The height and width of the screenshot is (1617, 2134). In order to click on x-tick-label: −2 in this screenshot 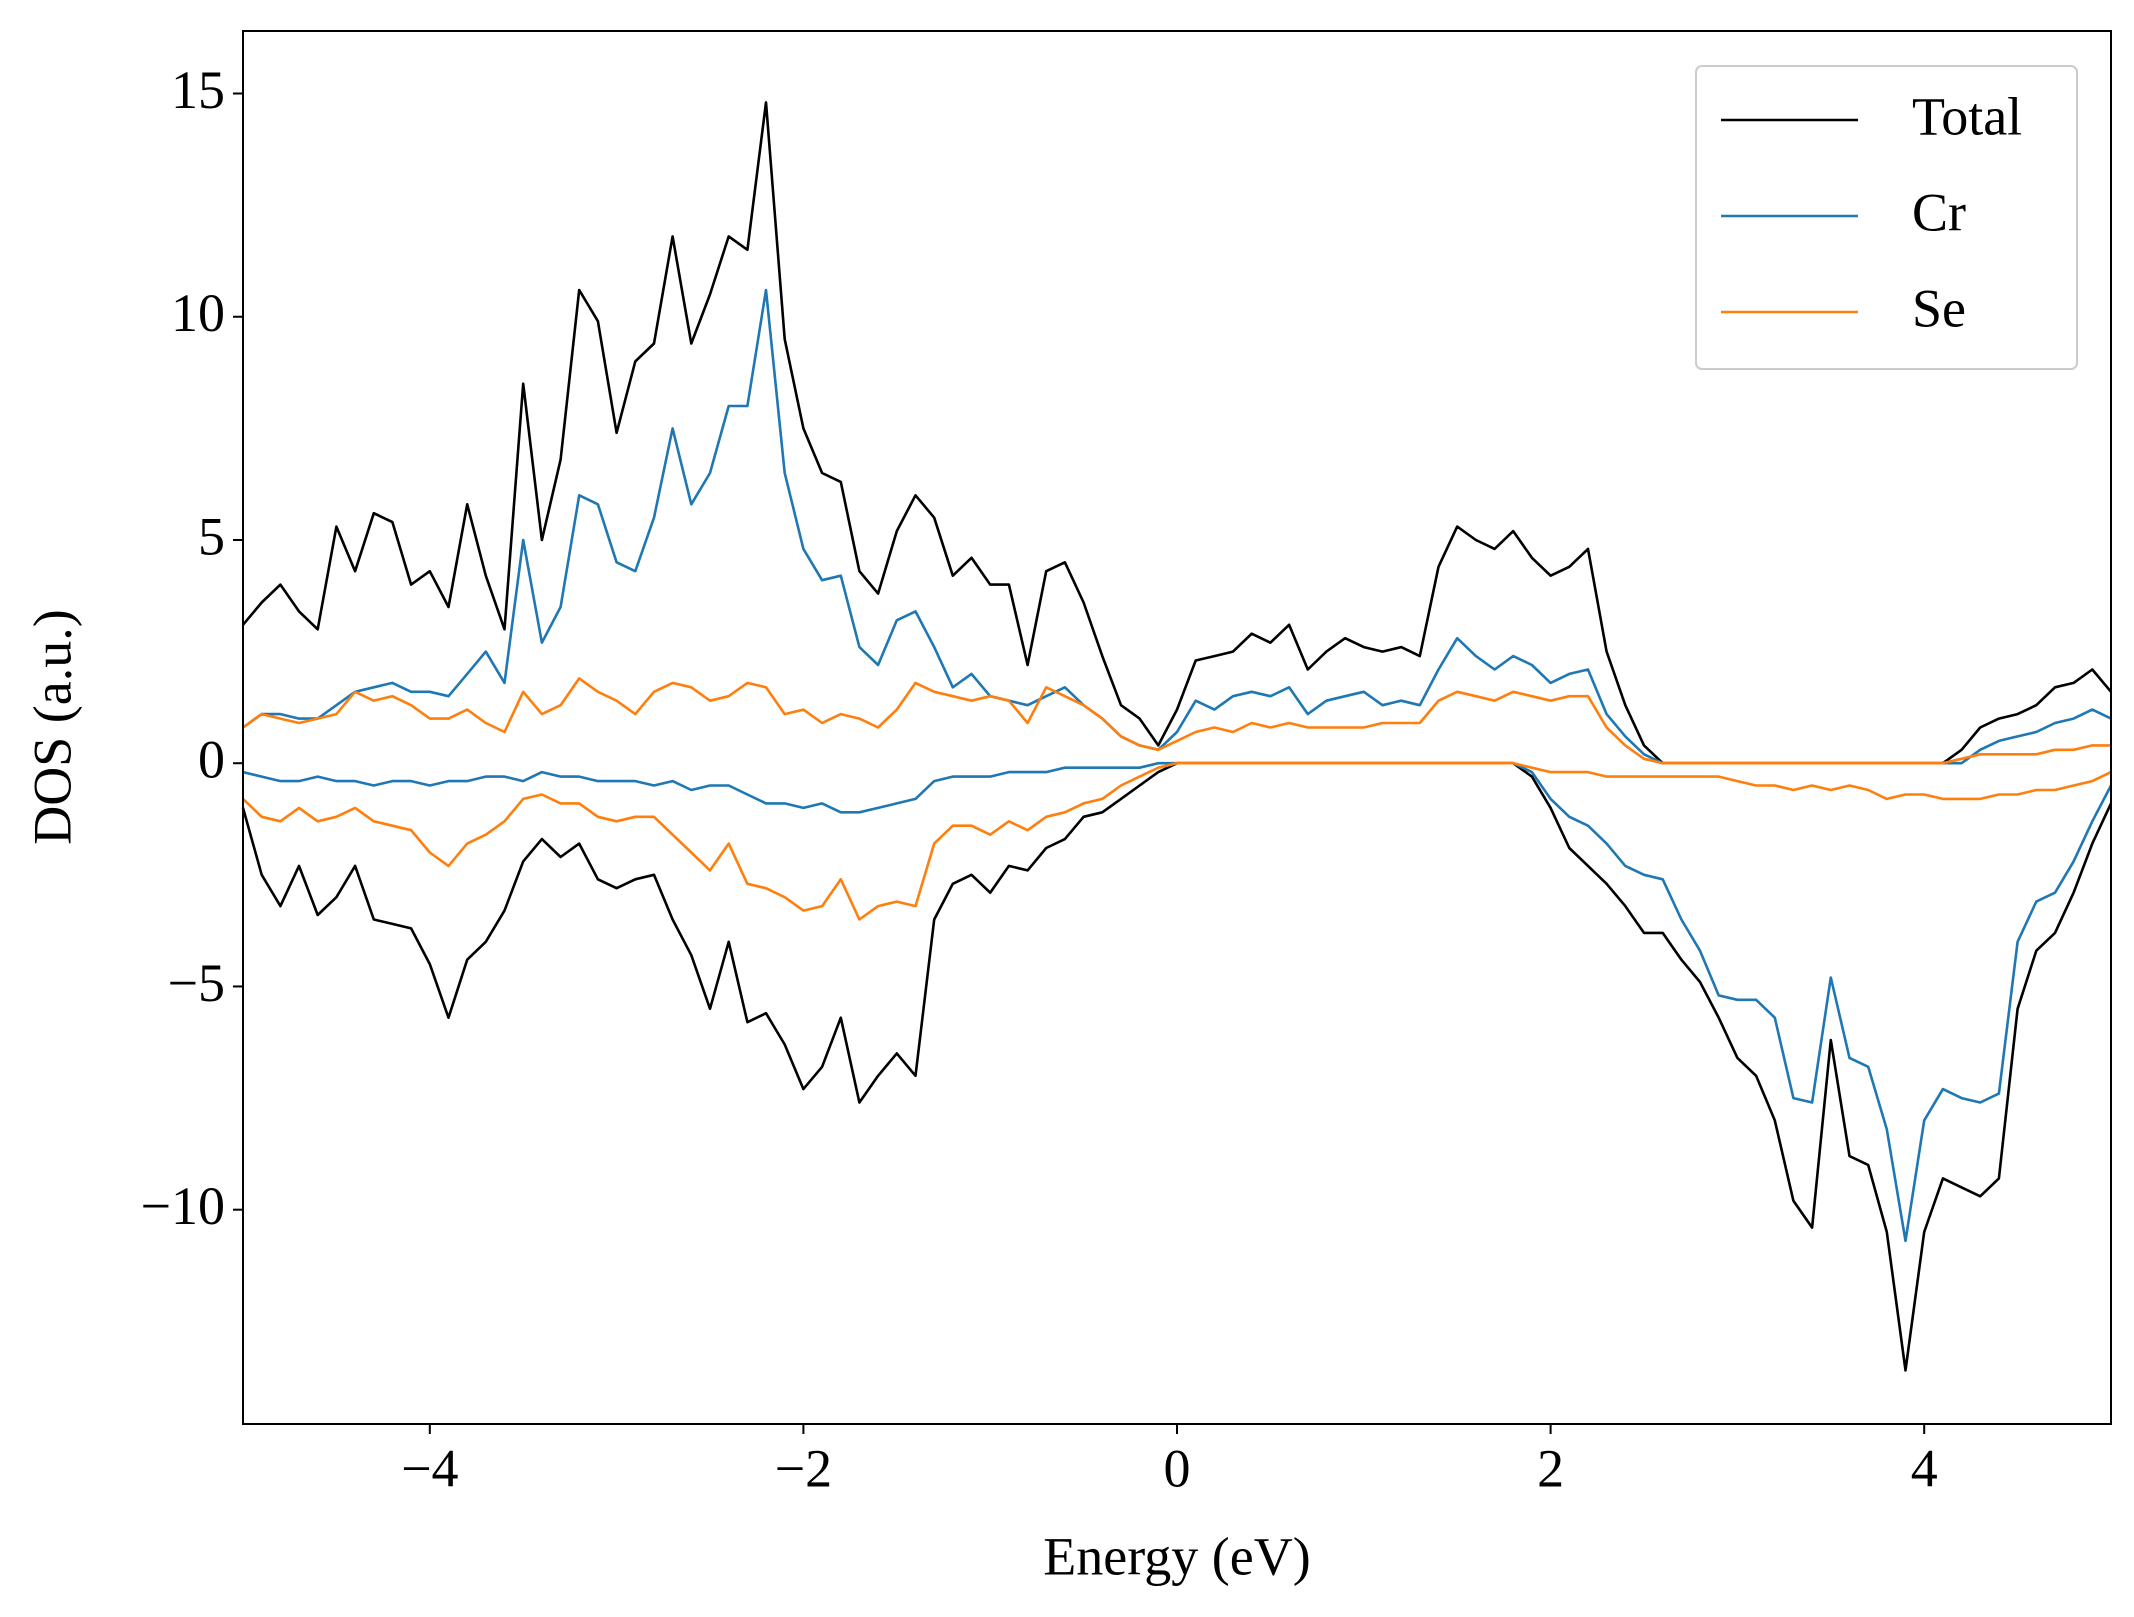, I will do `click(803, 1468)`.